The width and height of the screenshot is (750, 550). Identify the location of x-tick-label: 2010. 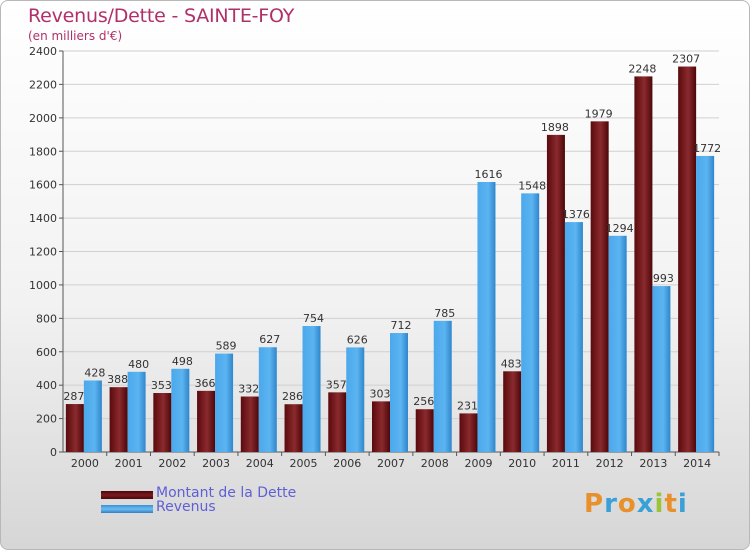
(522, 463).